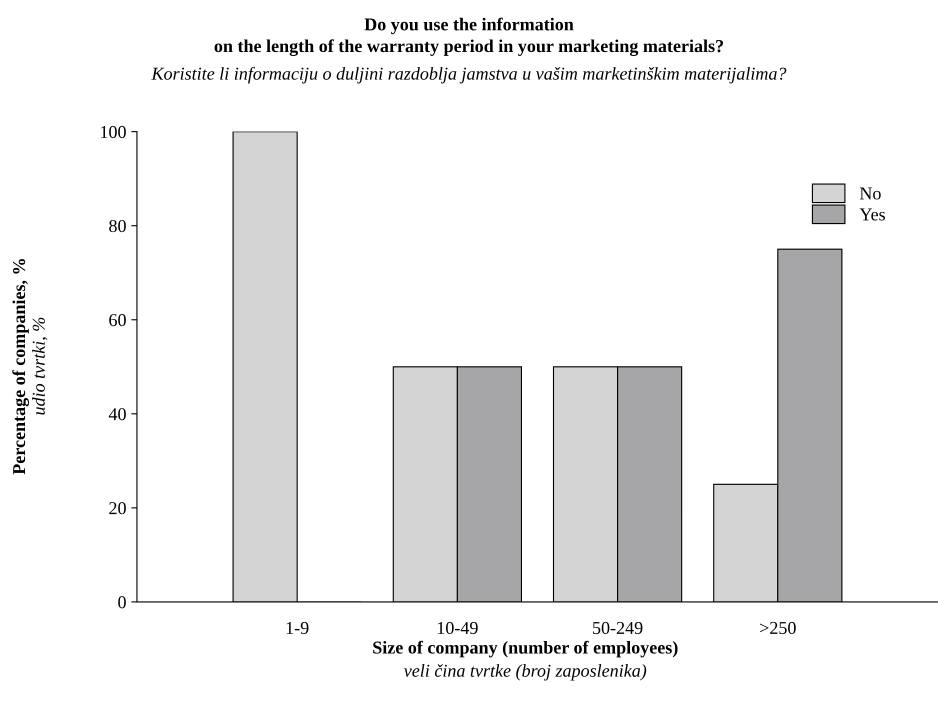 The height and width of the screenshot is (704, 938). Describe the element at coordinates (122, 602) in the screenshot. I see `y-tick-label: 0` at that location.